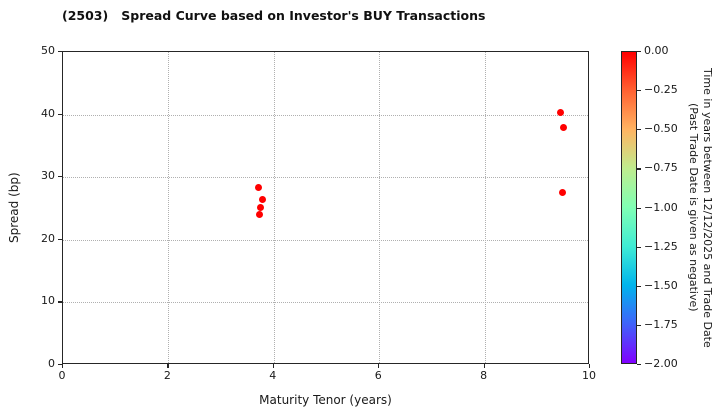  I want to click on colorbar-title-line2: (Past Trade Date is given as negative), so click(693, 207).